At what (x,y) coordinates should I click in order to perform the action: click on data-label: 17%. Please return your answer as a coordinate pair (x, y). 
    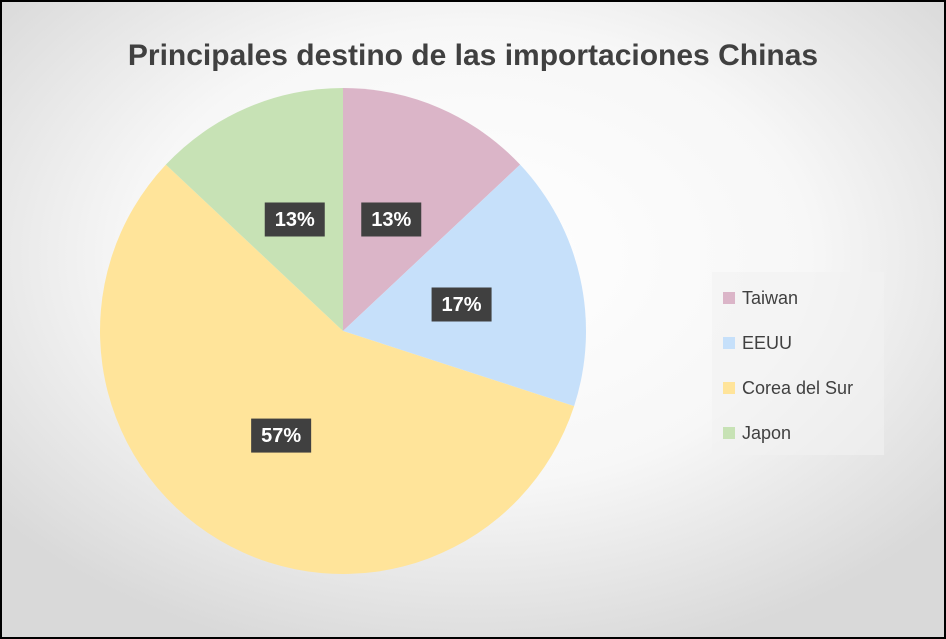
    Looking at the image, I should click on (462, 305).